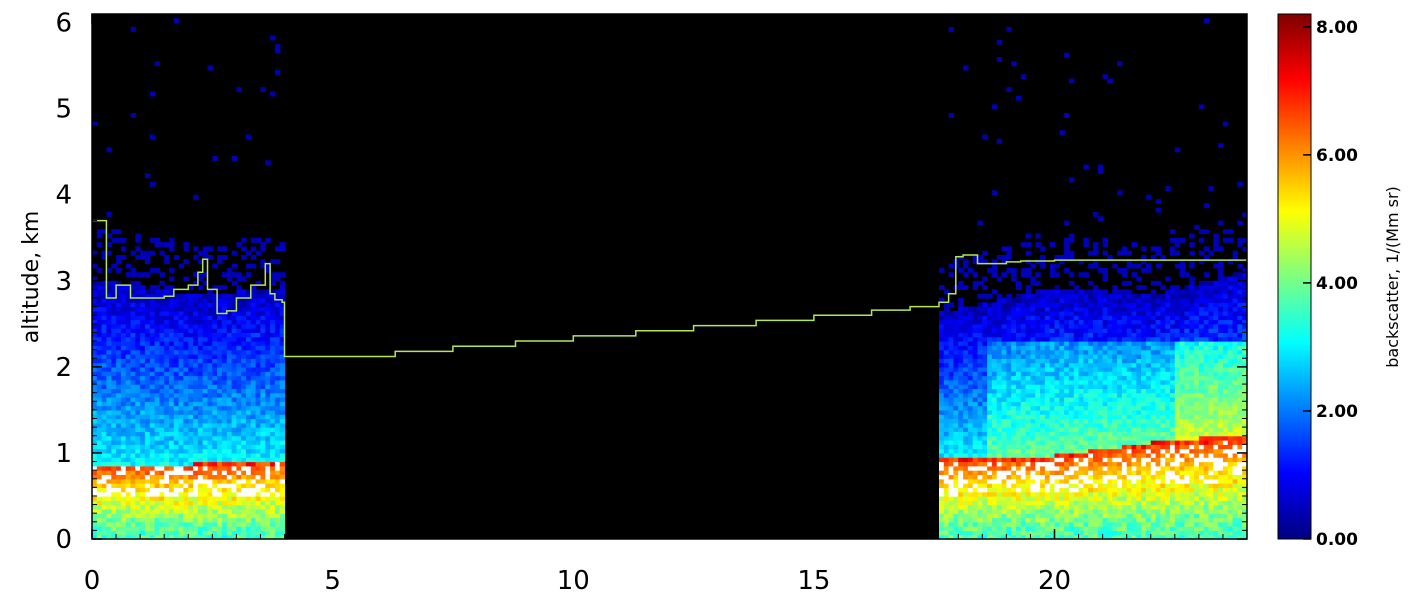 The width and height of the screenshot is (1410, 598). I want to click on x-tick-label: 0, so click(92, 581).